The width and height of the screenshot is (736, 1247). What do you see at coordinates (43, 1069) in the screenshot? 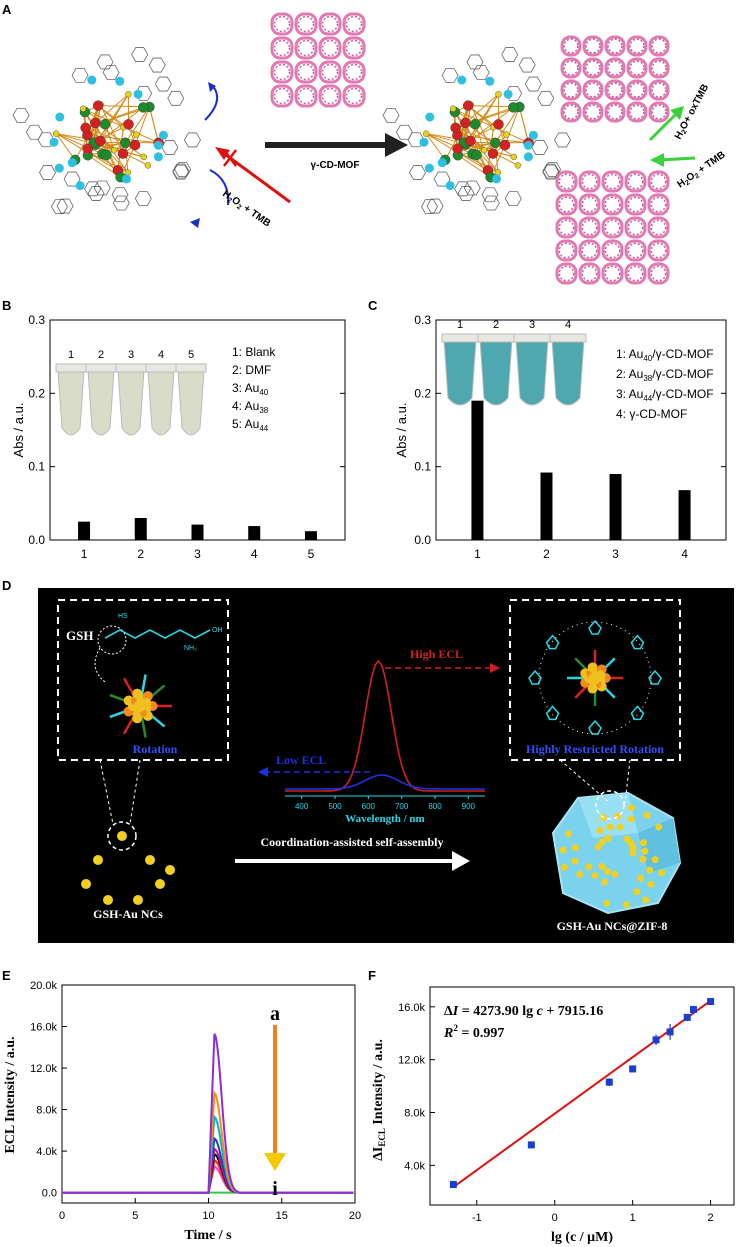
I see `y-tick-label: 12.0k` at bounding box center [43, 1069].